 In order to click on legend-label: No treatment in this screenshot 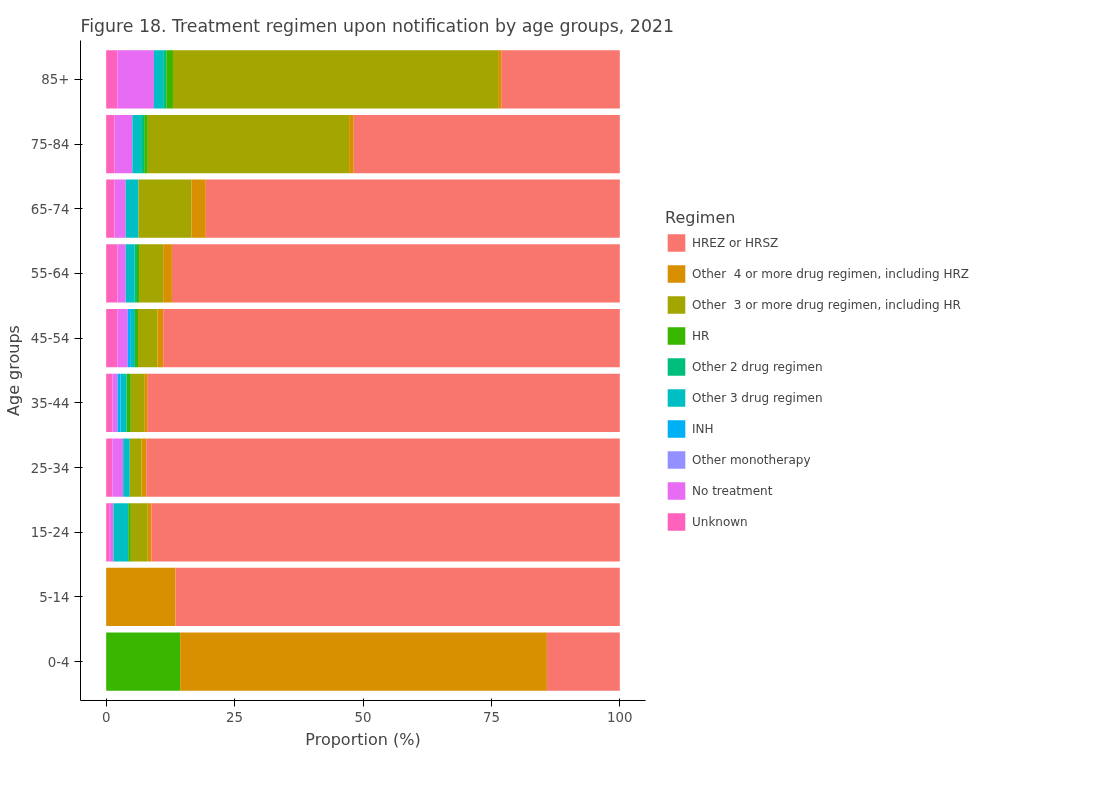, I will do `click(732, 490)`.